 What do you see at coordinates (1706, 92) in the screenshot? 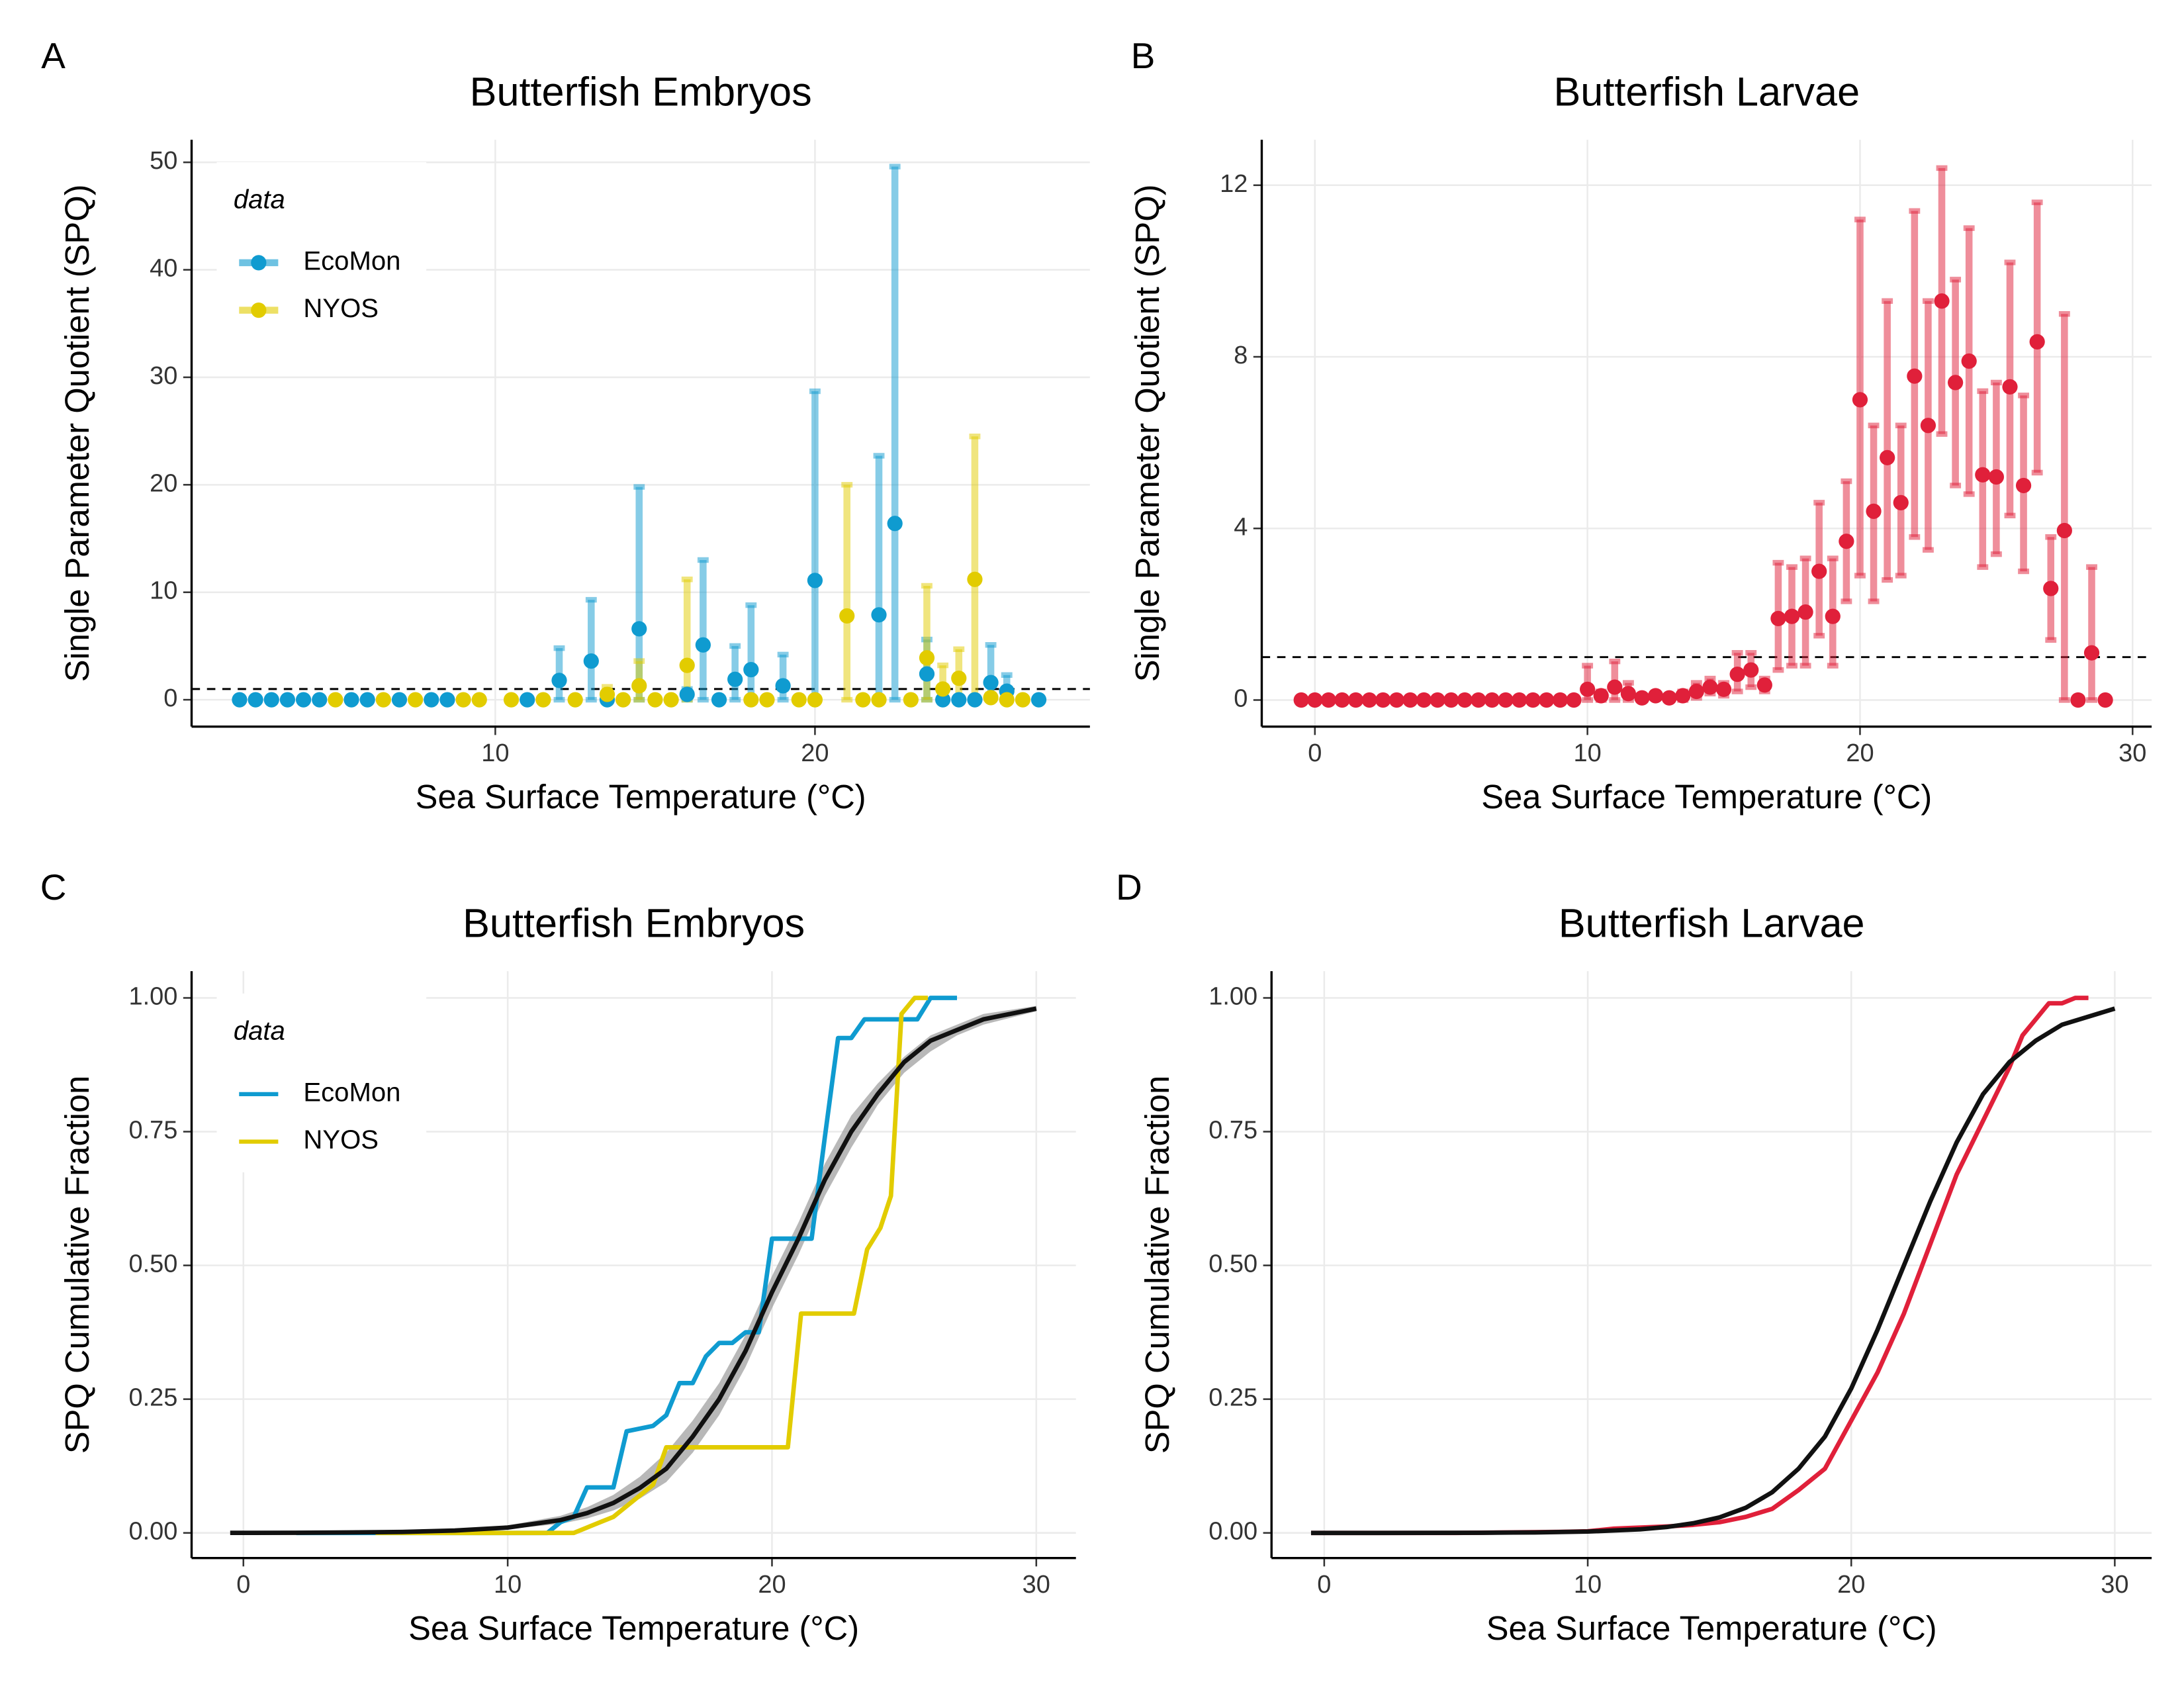
I see `chart-title: Butterfish Larvae` at bounding box center [1706, 92].